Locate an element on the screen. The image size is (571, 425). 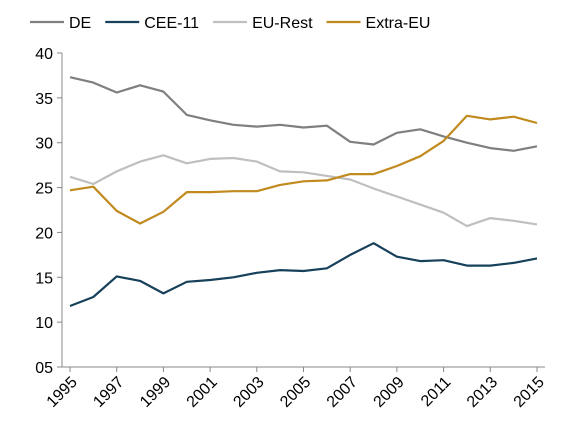
legend-item: CEE-11 is located at coordinates (152, 23).